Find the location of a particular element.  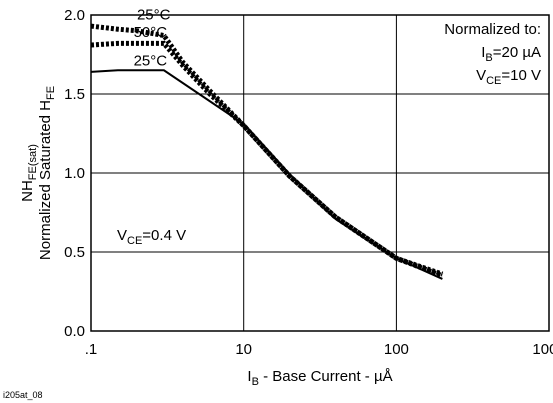

y-tick-label: 0.0 is located at coordinates (74, 331).